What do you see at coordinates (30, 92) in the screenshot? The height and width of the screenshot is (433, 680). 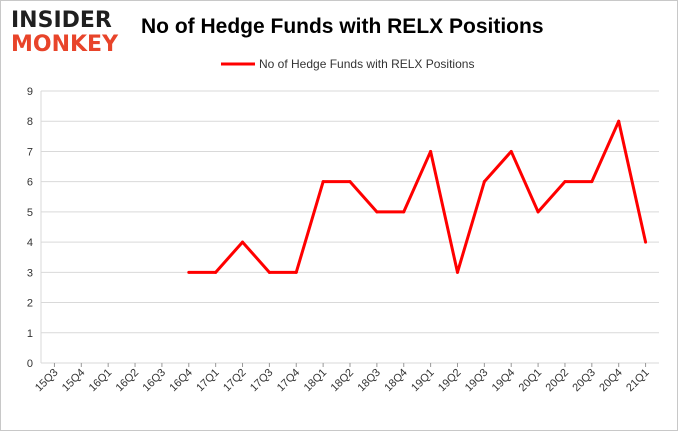 I see `y-tick-label: 9` at bounding box center [30, 92].